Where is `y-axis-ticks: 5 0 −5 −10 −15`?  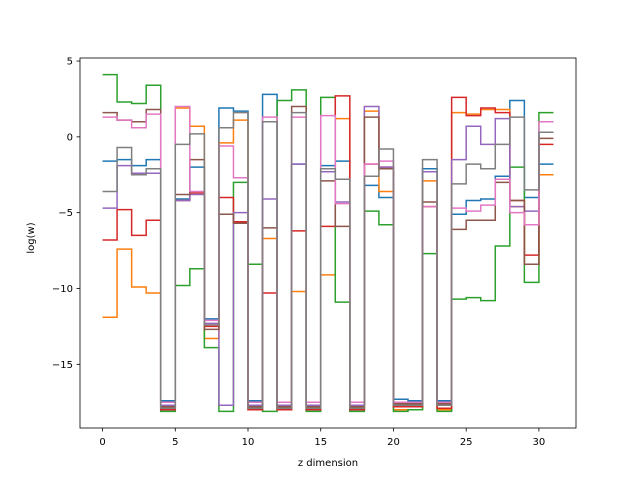
y-axis-ticks: 5 0 −5 −10 −15 is located at coordinates (66, 214).